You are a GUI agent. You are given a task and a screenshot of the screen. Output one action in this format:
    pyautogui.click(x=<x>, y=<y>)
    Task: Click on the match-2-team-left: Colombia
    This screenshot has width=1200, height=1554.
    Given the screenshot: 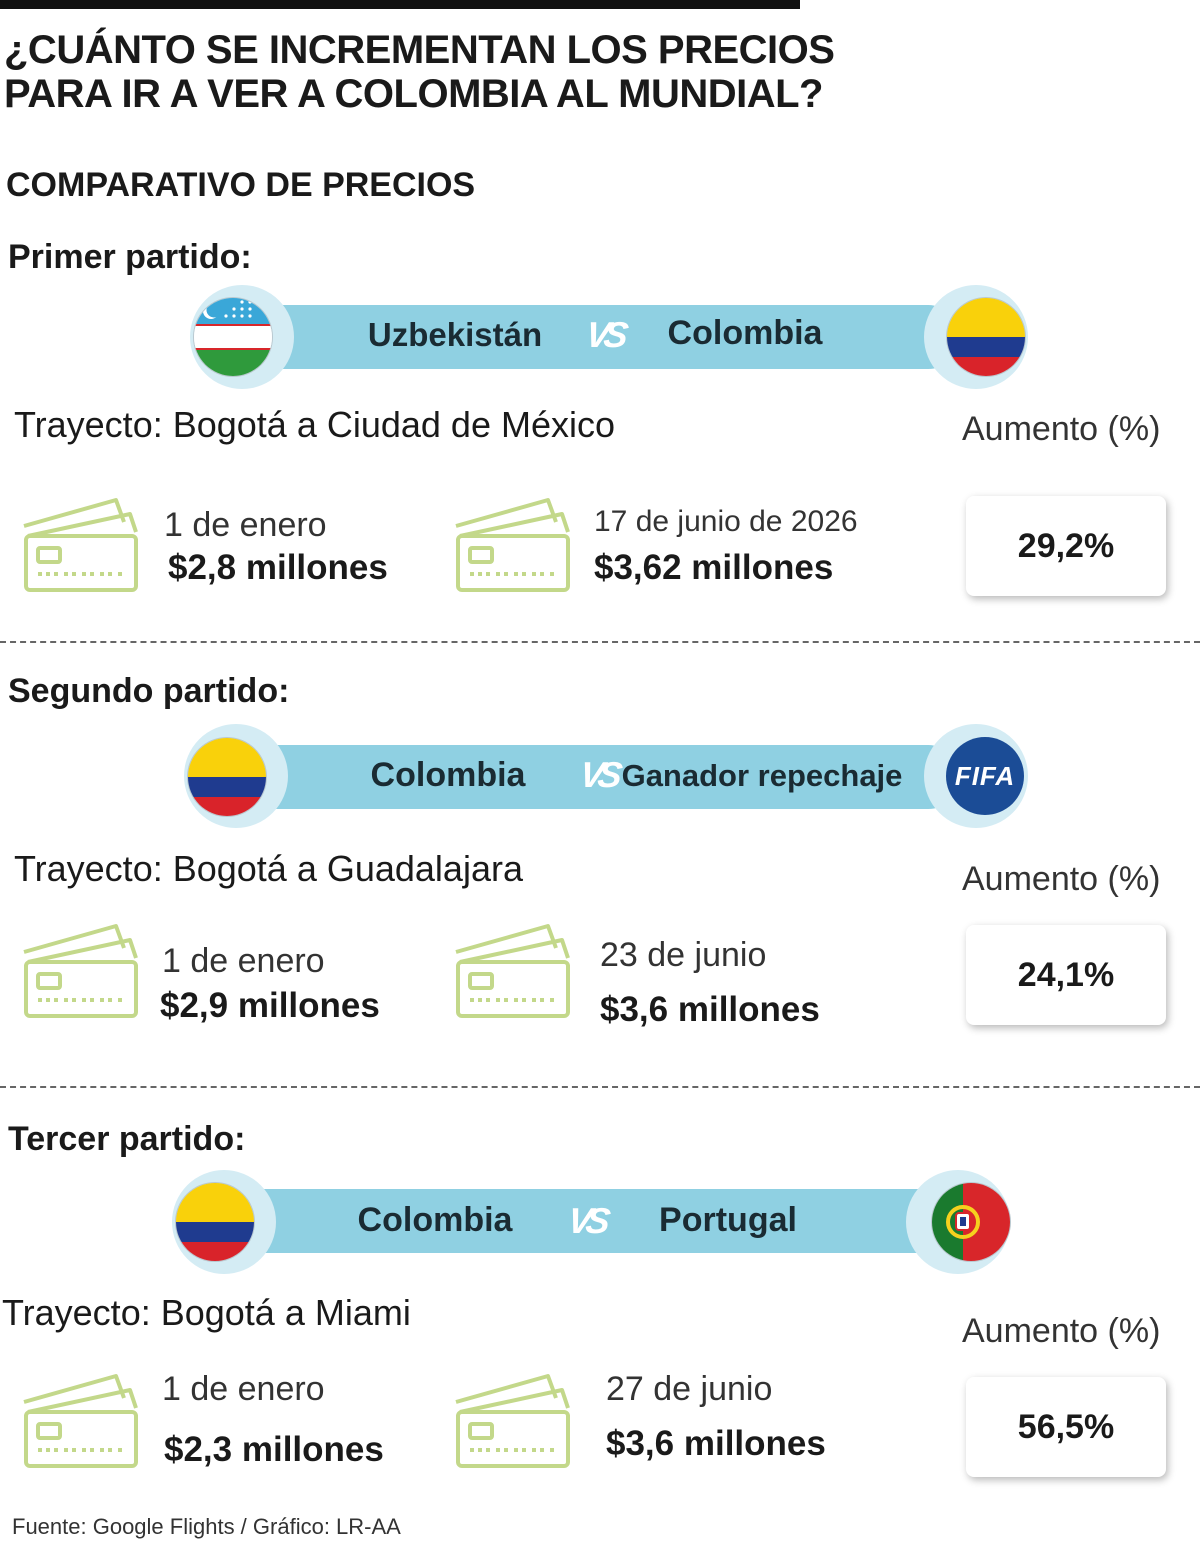 What is the action you would take?
    pyautogui.click(x=448, y=775)
    